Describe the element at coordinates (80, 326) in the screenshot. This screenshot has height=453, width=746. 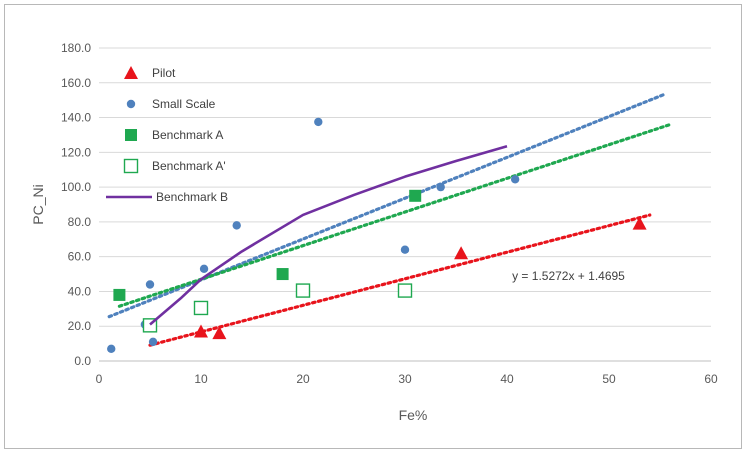
I see `y-tick-label: 20.0` at that location.